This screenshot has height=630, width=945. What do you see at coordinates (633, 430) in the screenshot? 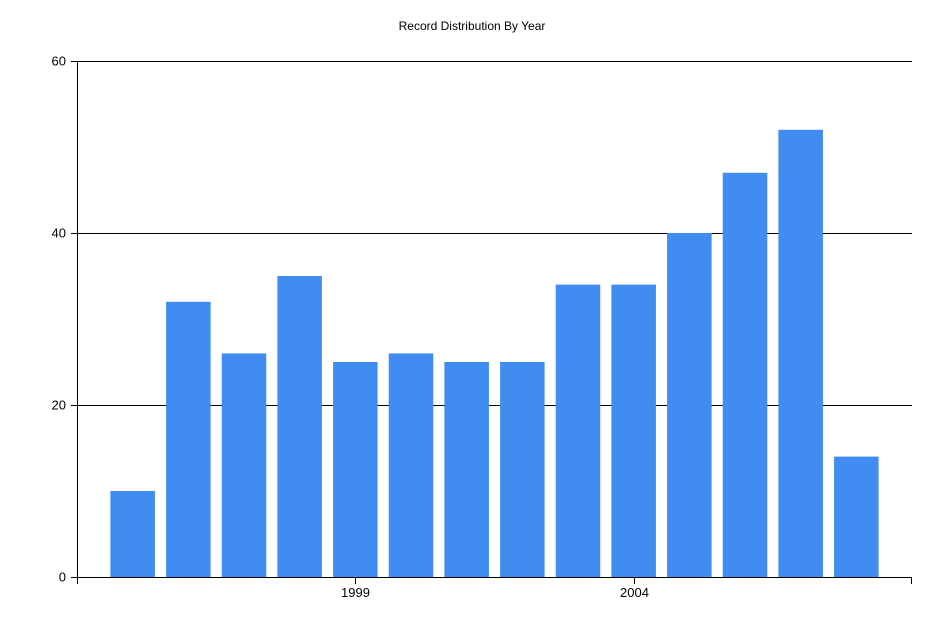
I see `bar-2004` at bounding box center [633, 430].